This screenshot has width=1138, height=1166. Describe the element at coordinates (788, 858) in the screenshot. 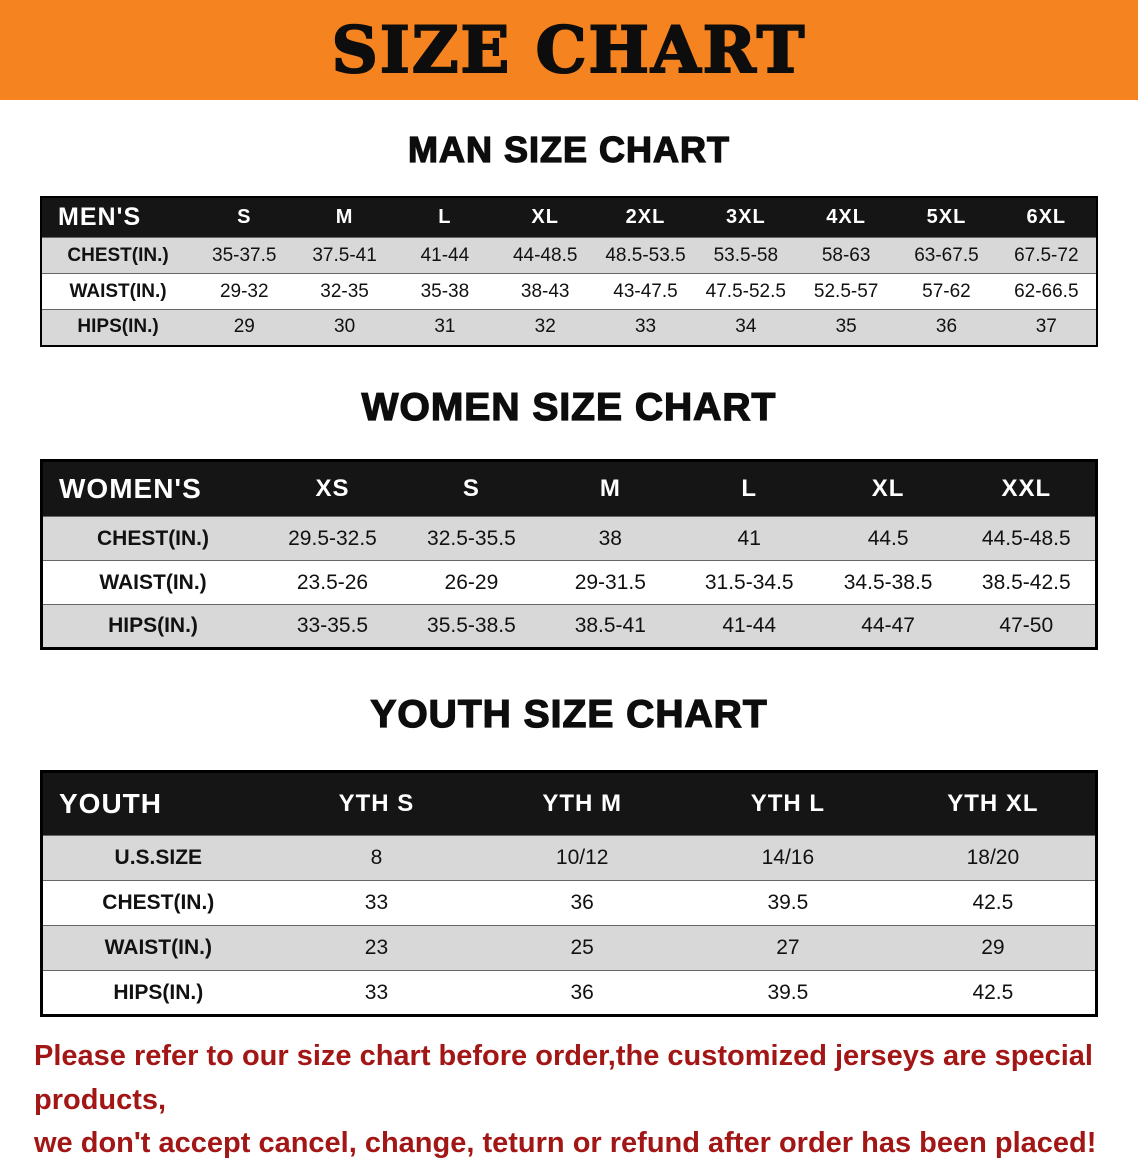

I see `size-value: 14/16` at that location.